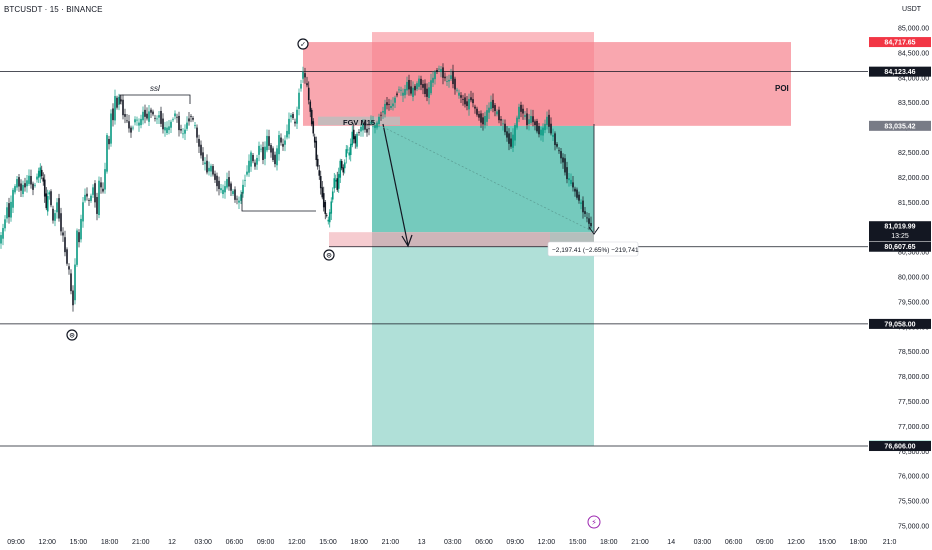  I want to click on target-zone-lower, so click(483, 339).